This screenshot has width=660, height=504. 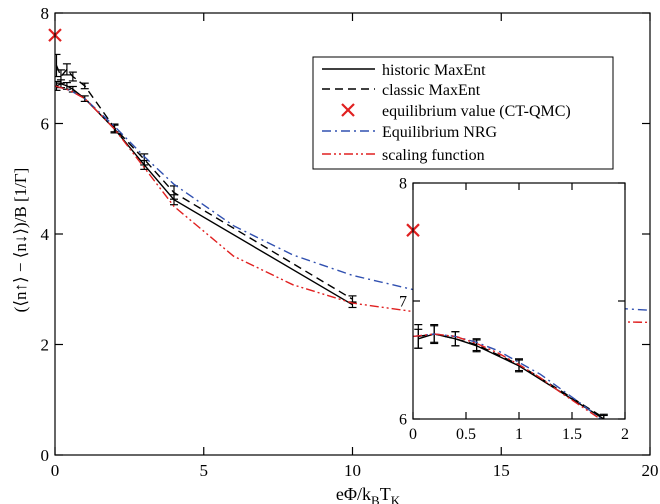 What do you see at coordinates (396, 498) in the screenshot?
I see `x-axis-label-sub2: K` at bounding box center [396, 498].